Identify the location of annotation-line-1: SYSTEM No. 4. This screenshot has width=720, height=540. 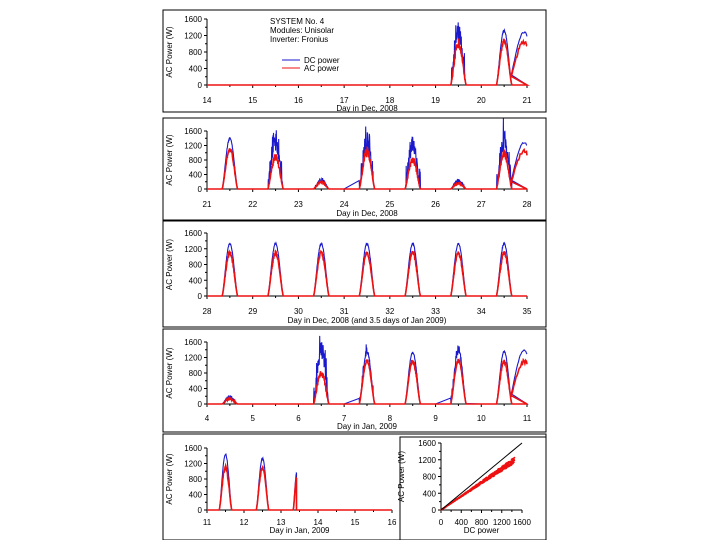
(297, 21).